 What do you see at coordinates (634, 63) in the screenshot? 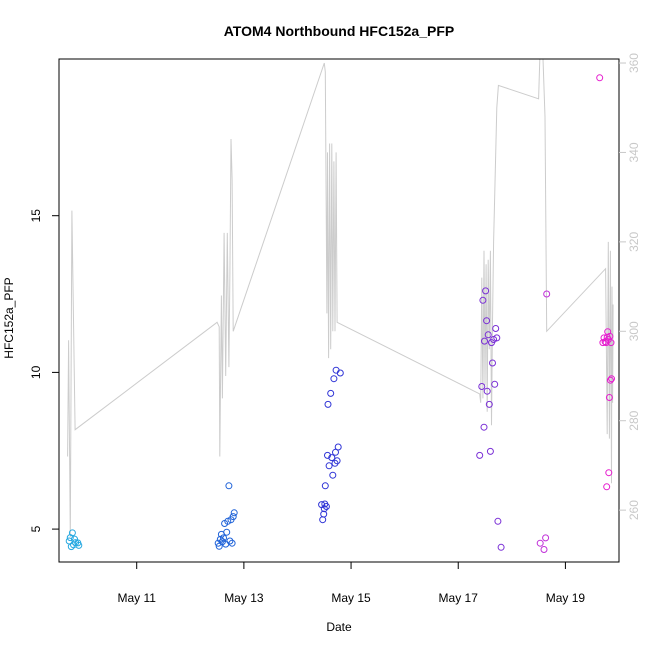
I see `y2-tick-label: 360` at bounding box center [634, 63].